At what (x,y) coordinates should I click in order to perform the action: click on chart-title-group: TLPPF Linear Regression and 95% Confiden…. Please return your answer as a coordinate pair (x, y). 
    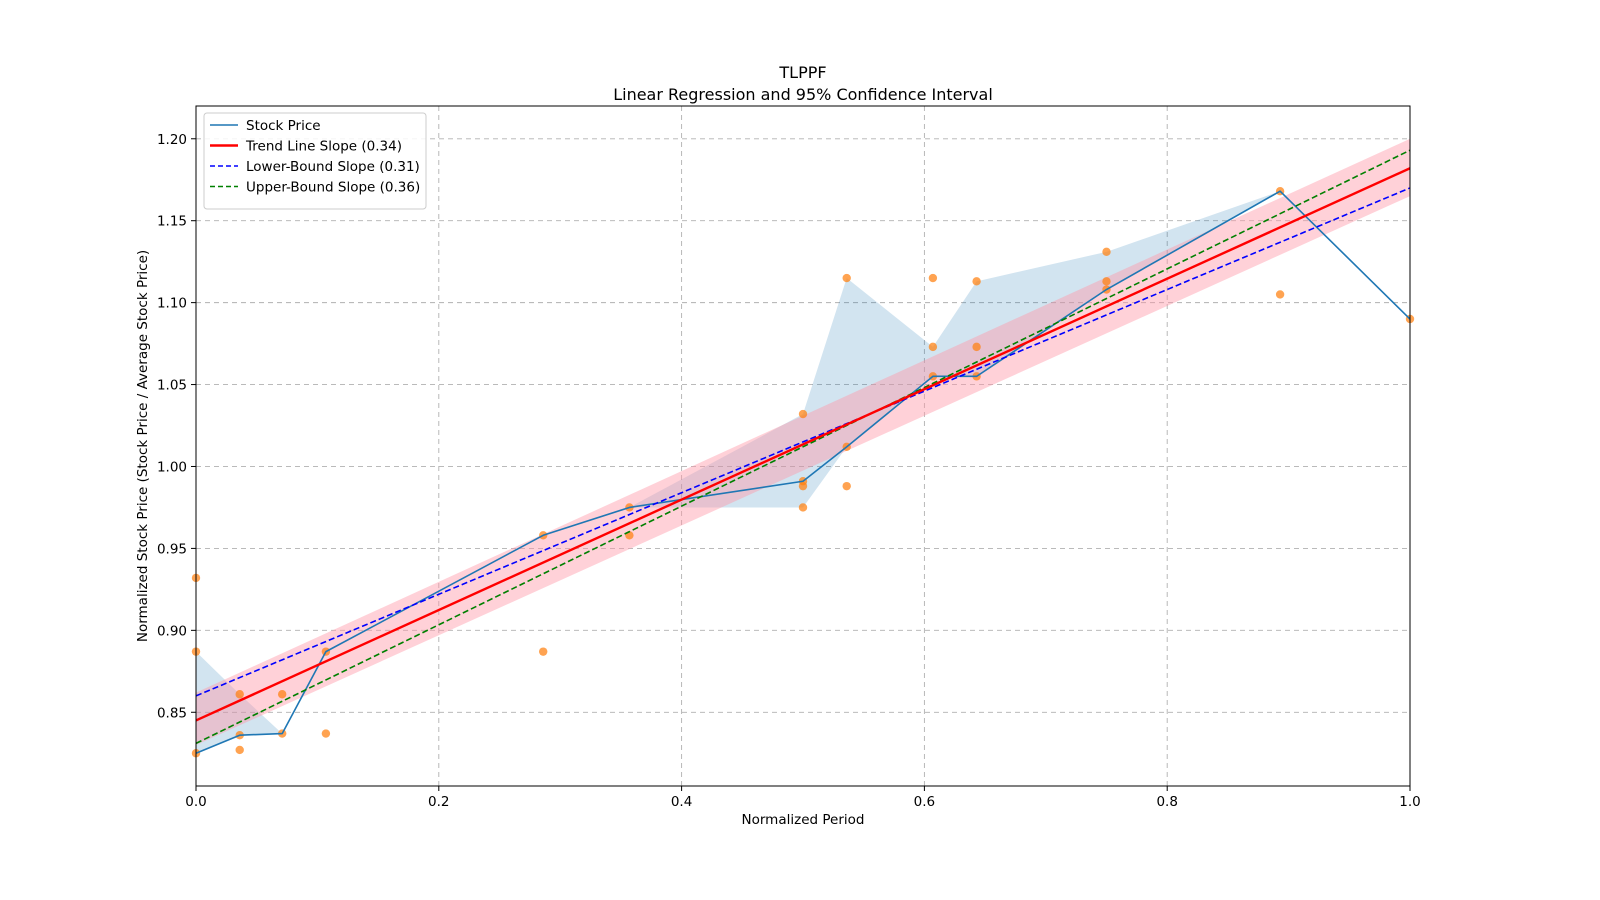
    Looking at the image, I should click on (803, 83).